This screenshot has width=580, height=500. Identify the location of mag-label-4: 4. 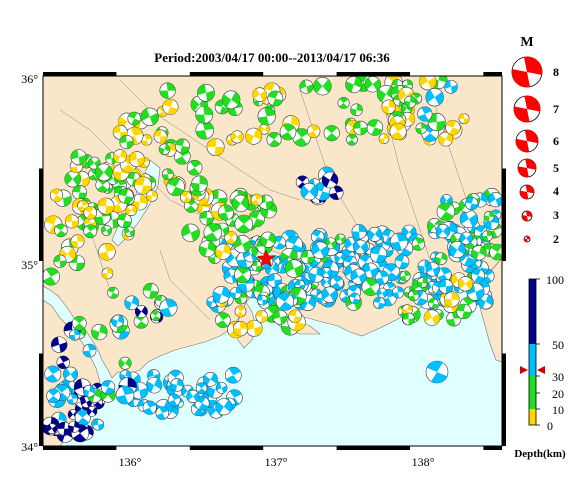
(556, 191).